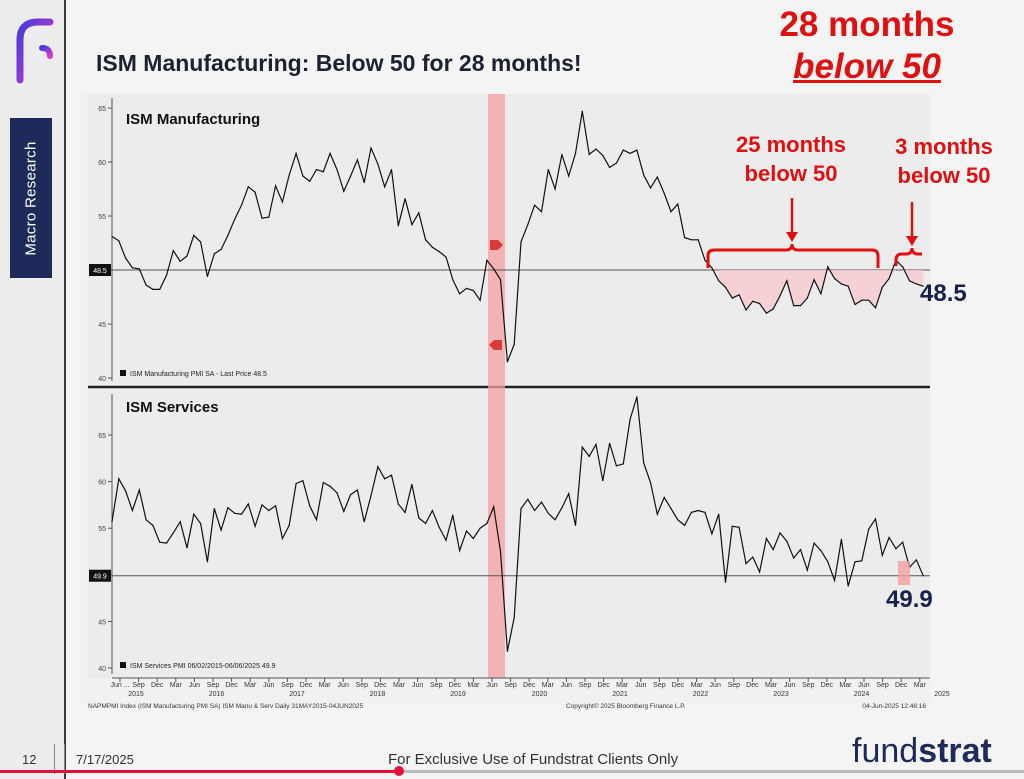  Describe the element at coordinates (955, 751) in the screenshot. I see `brand-part-2: strat` at that location.